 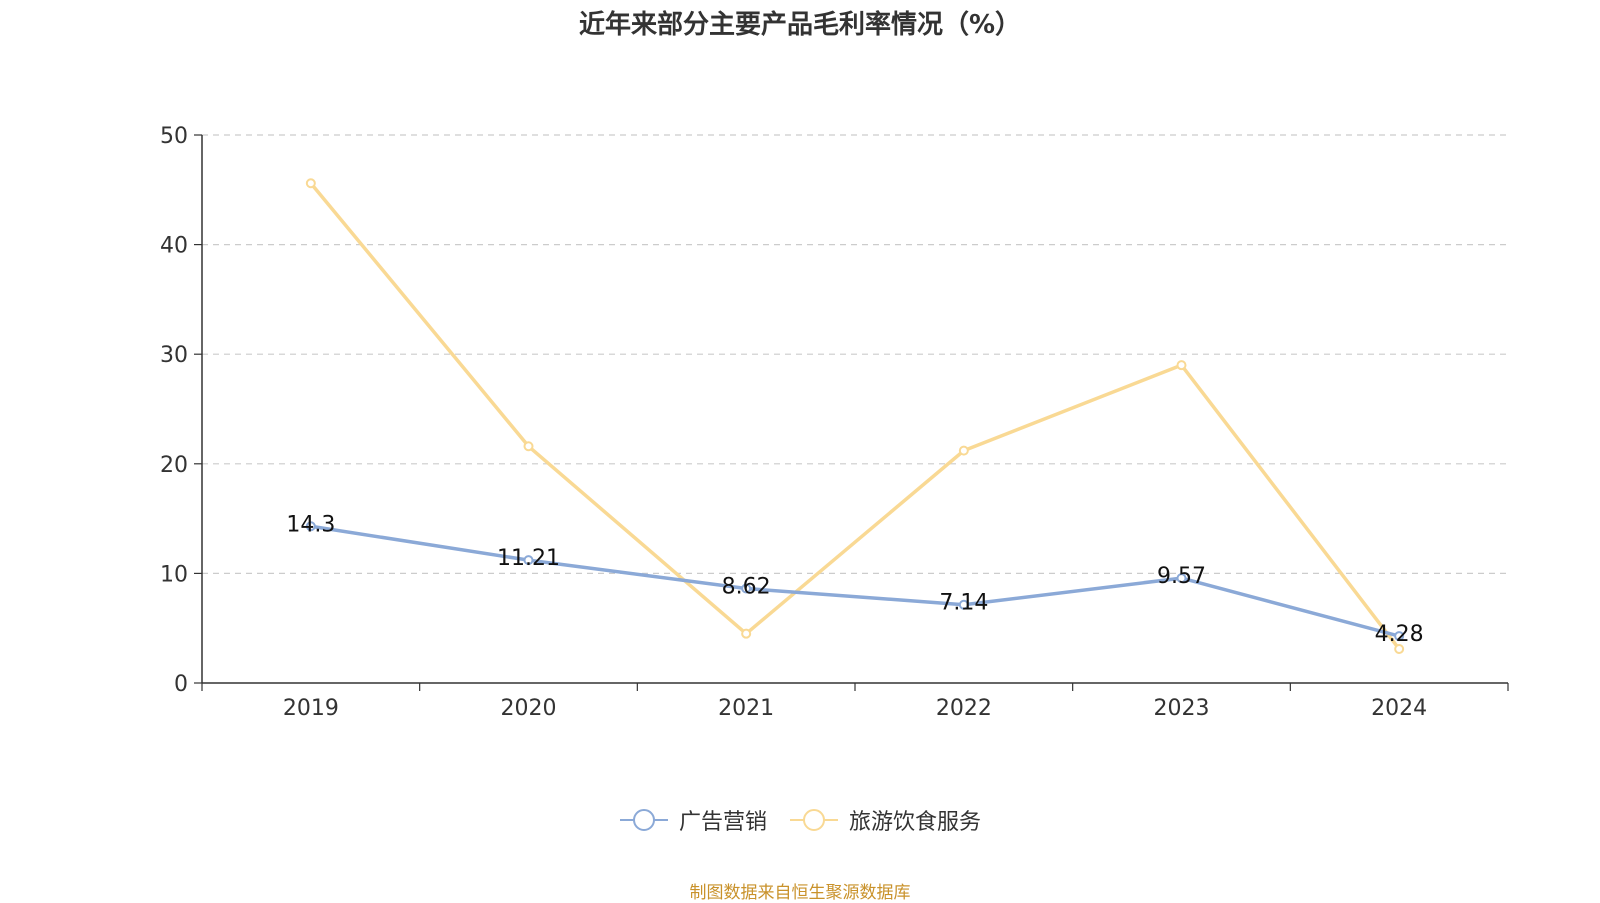 I want to click on legend-marker-tourism-food-icon, so click(x=814, y=820).